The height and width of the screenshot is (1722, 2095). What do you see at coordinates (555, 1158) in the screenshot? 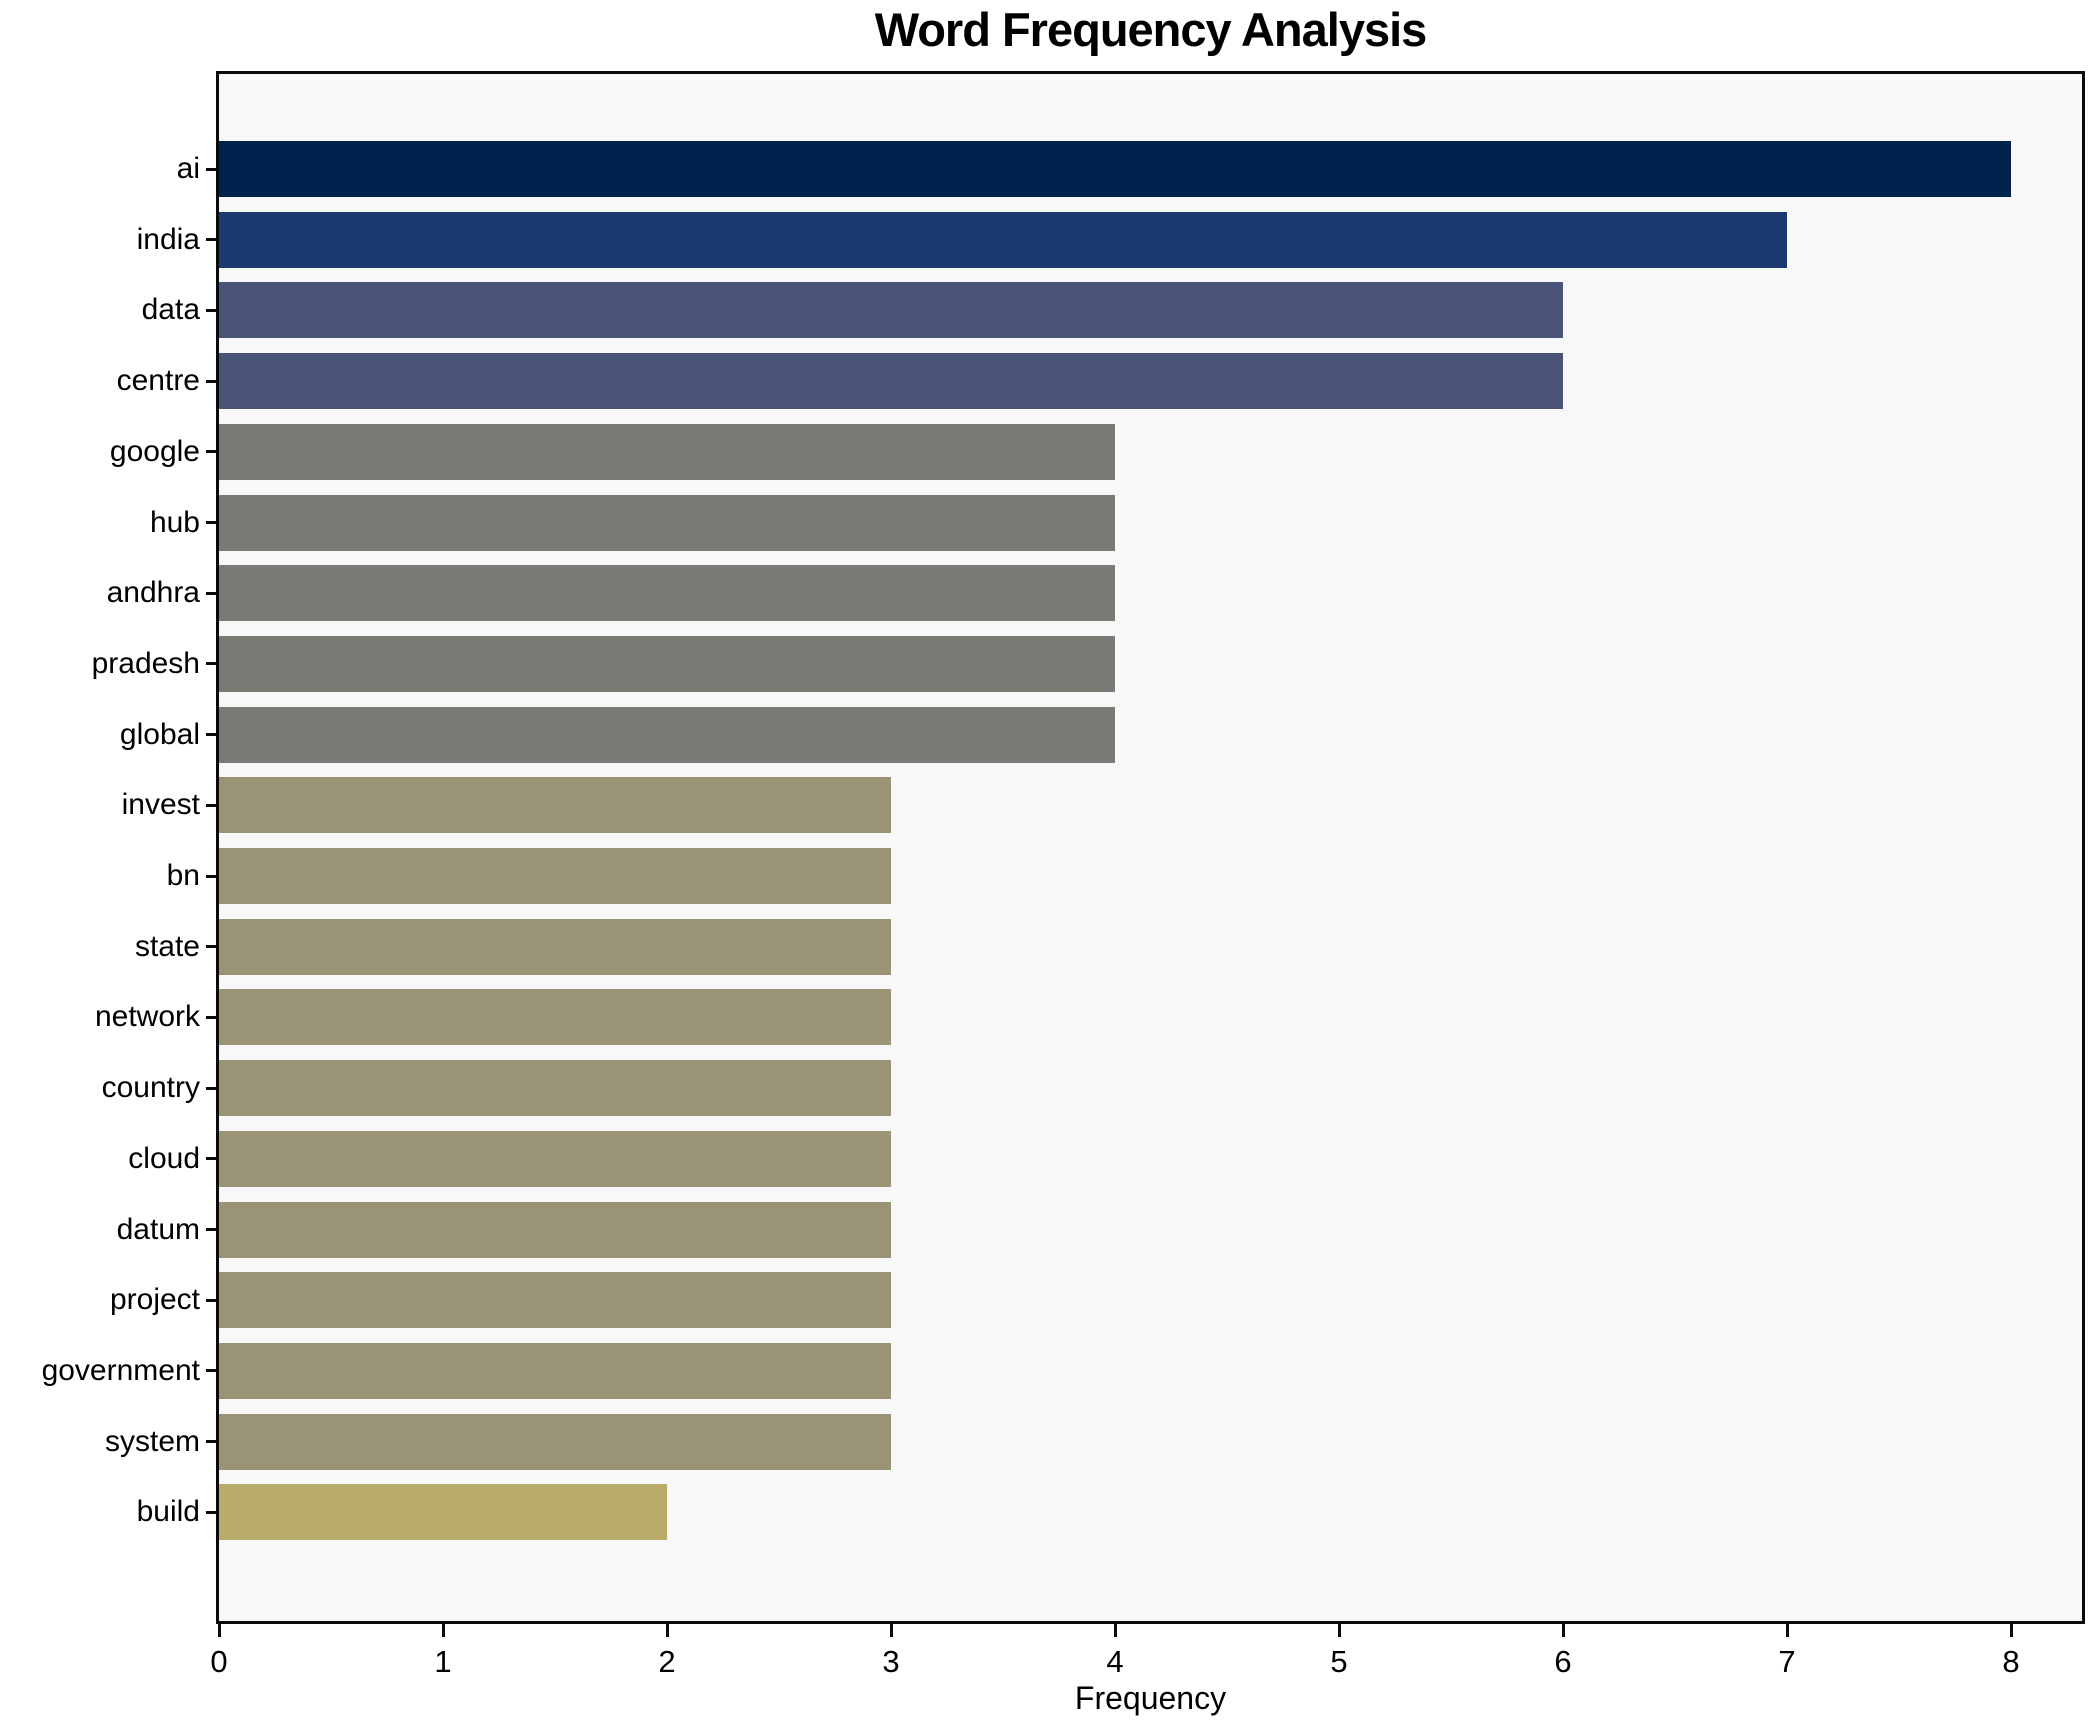
I see `bar-cloud` at bounding box center [555, 1158].